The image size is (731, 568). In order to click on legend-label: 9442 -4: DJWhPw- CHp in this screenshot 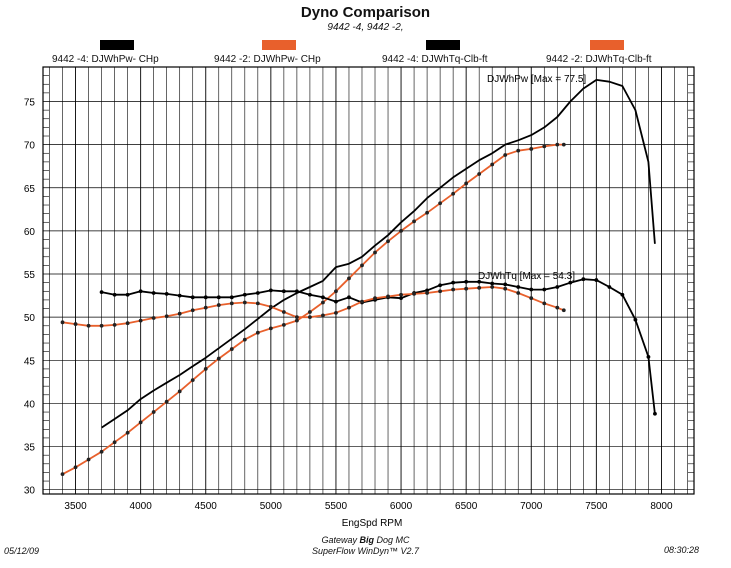, I will do `click(105, 59)`.